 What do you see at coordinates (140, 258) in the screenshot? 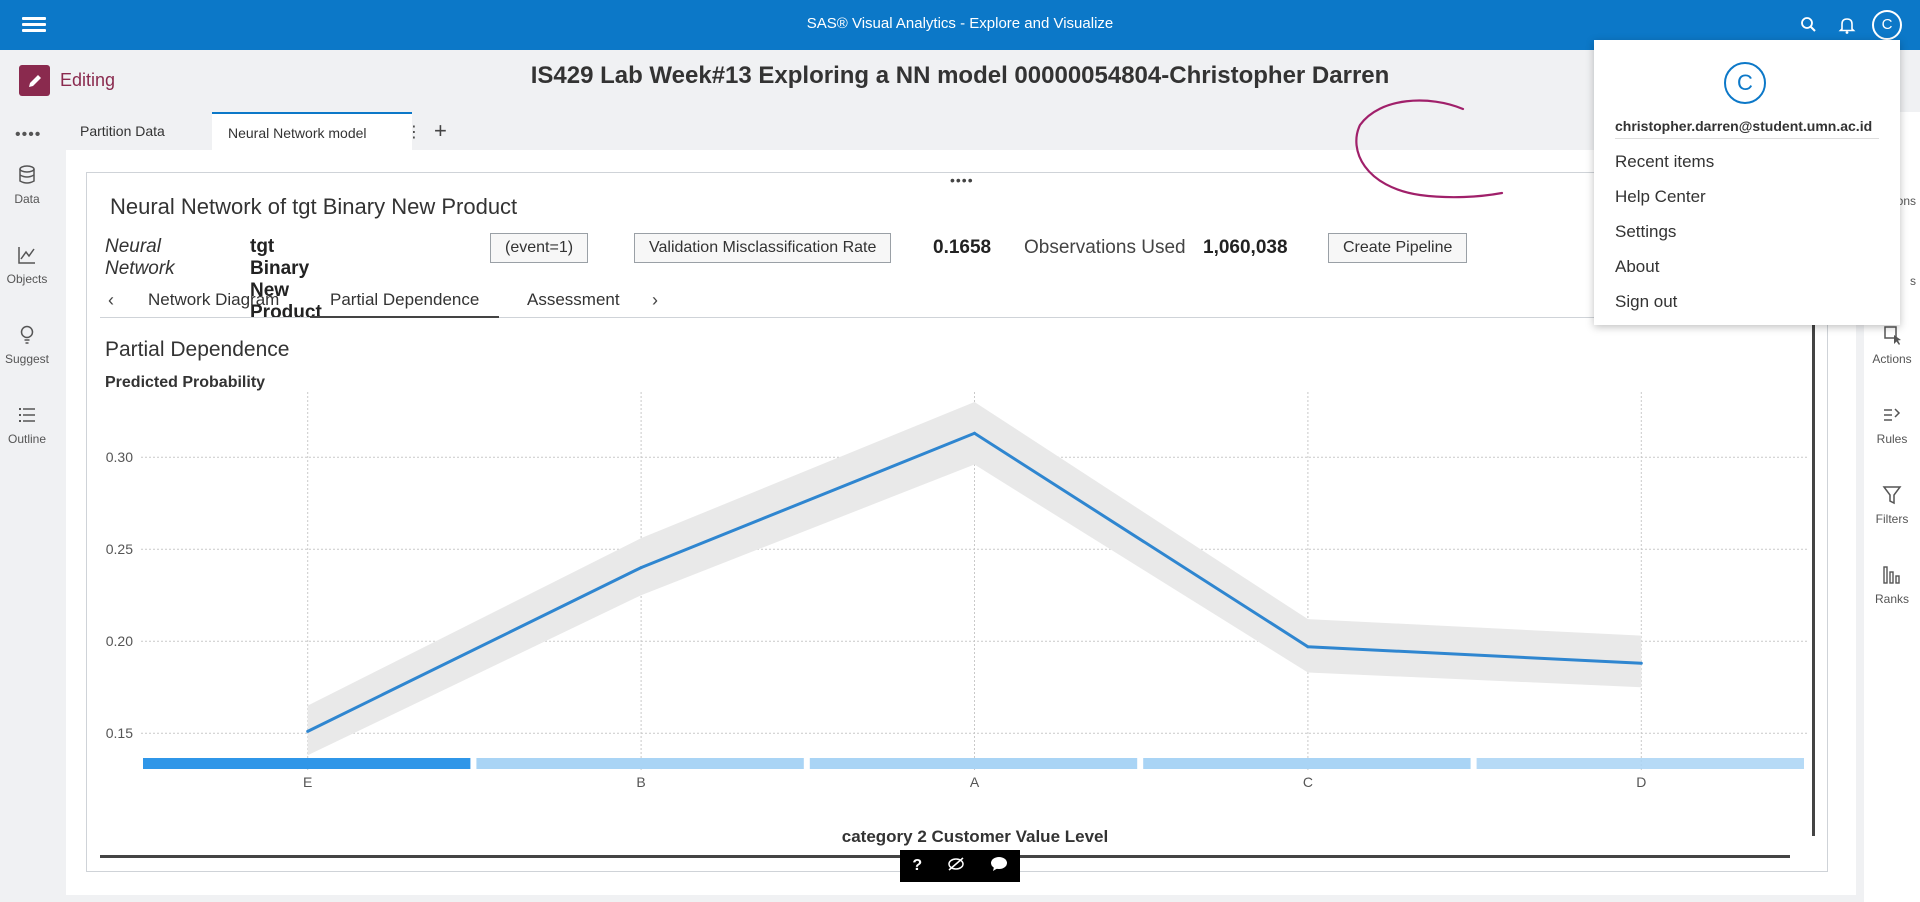
I see `model-type: Neural Network` at bounding box center [140, 258].